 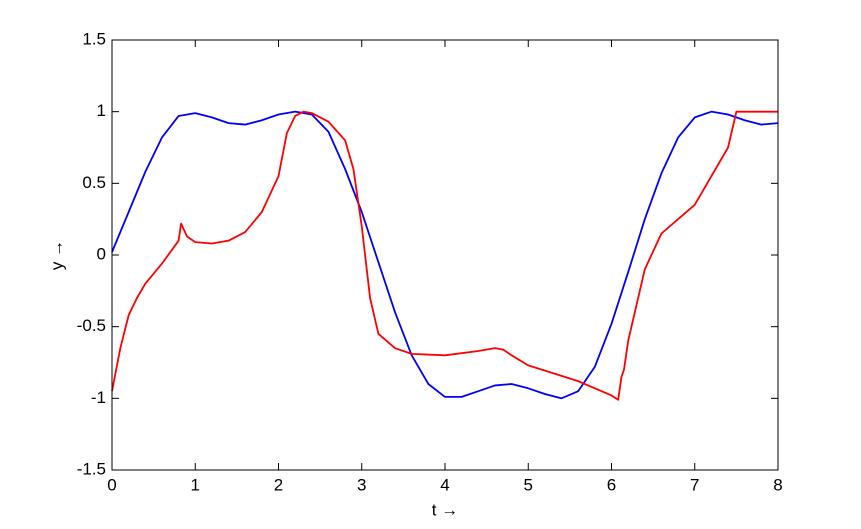 I want to click on x-tick-label: 1, so click(x=195, y=484).